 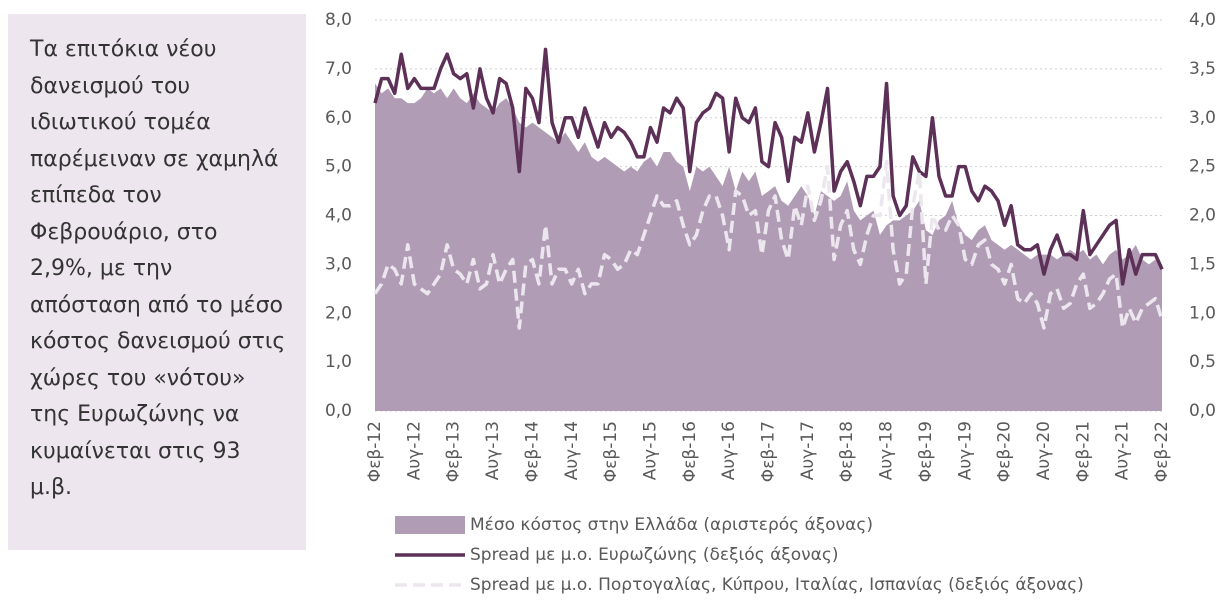 What do you see at coordinates (769, 451) in the screenshot?
I see `x-tick-label: Φεβ-17` at bounding box center [769, 451].